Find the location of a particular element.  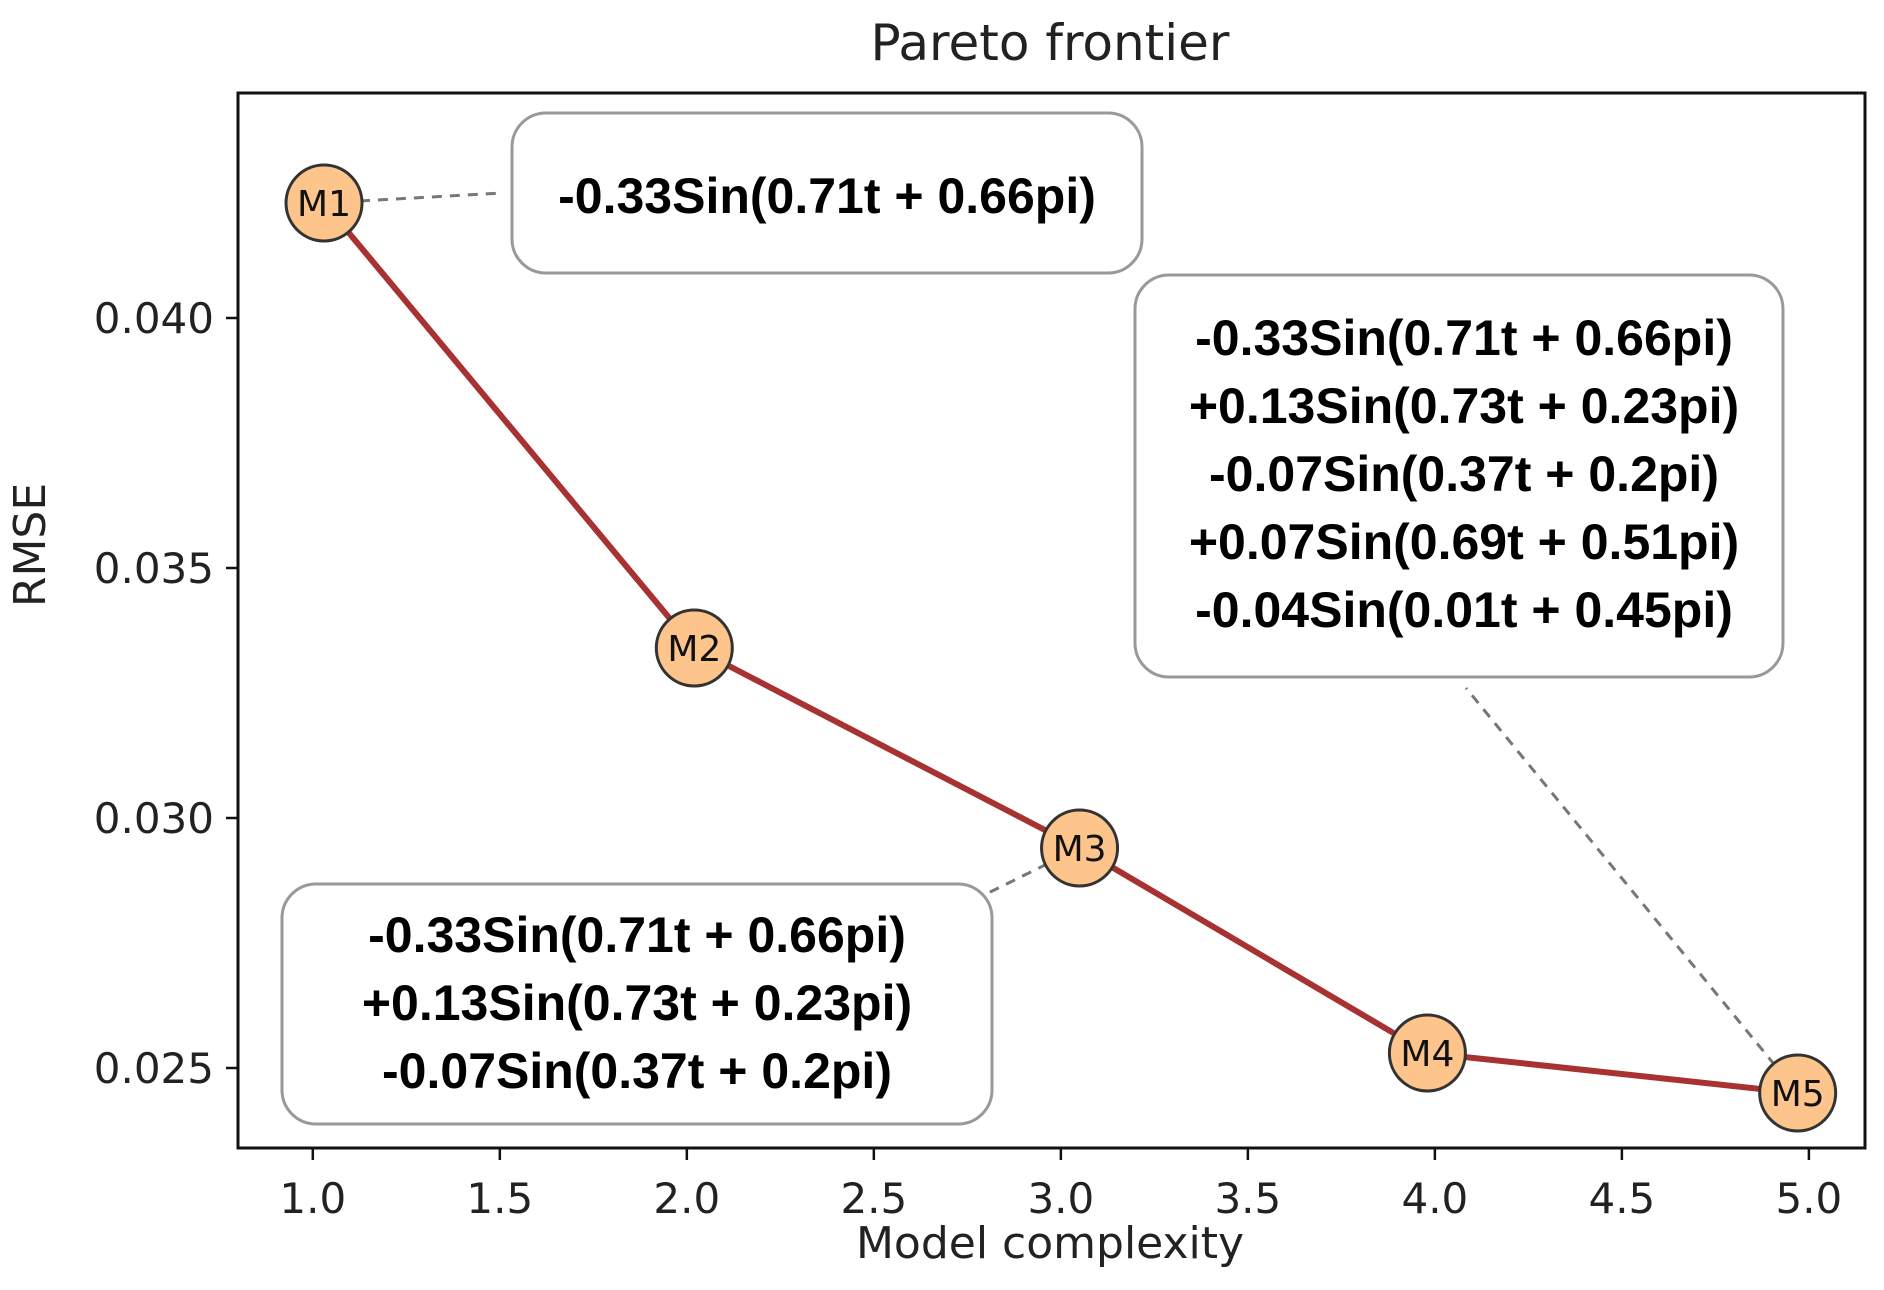

data-point-label: M2 is located at coordinates (694, 649).